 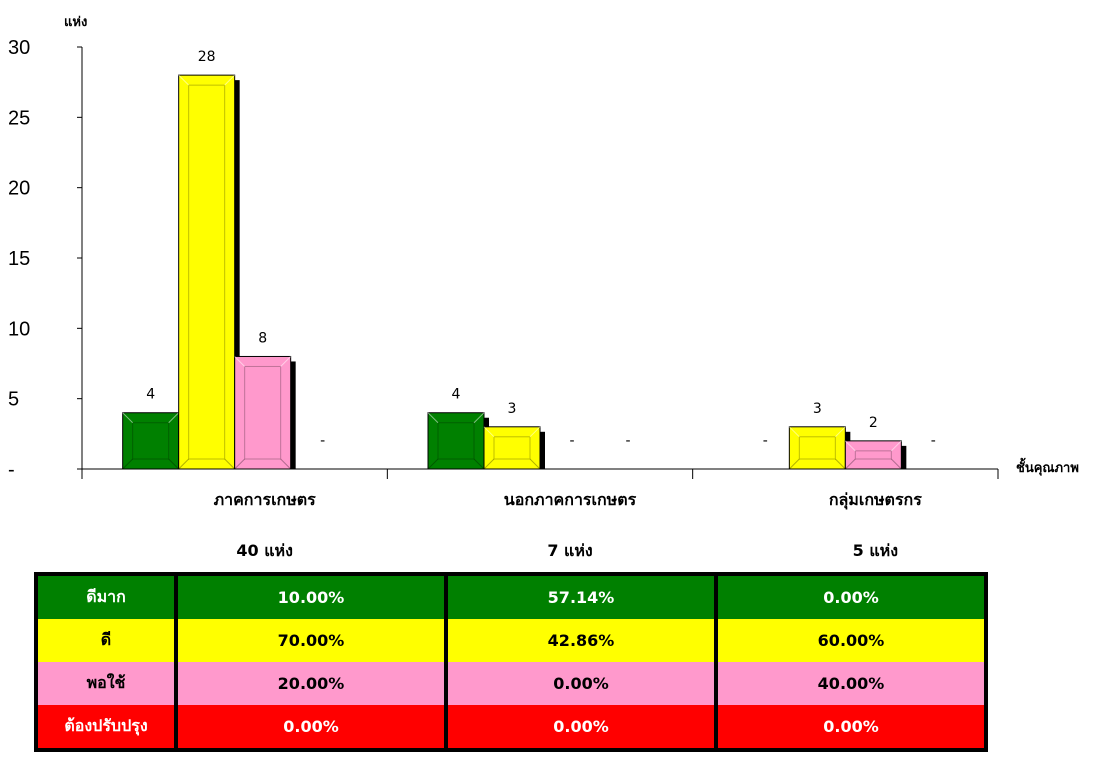 I want to click on summary-cell: 10.00%, so click(x=312, y=596).